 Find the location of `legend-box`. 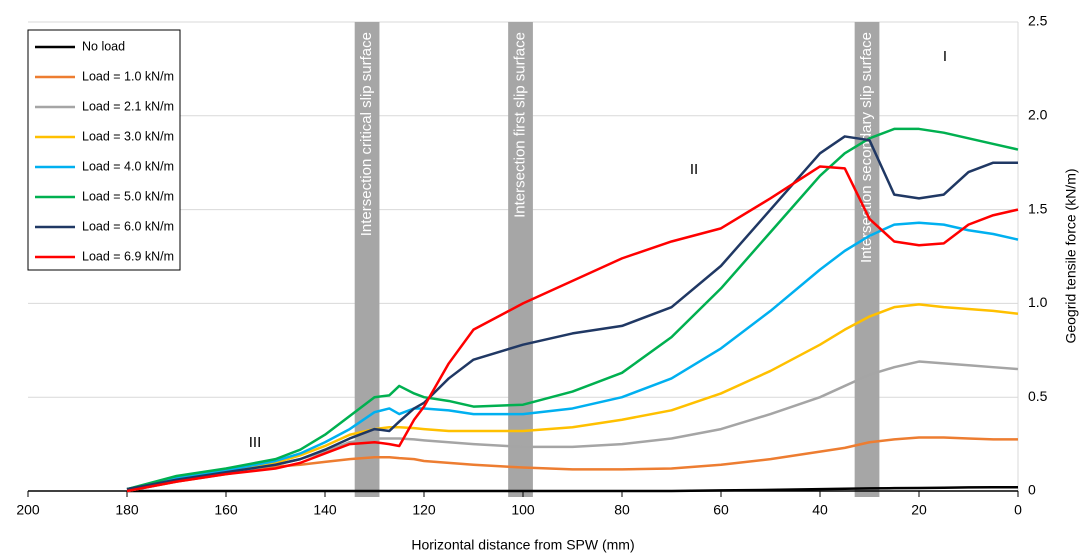

legend-box is located at coordinates (104, 150).